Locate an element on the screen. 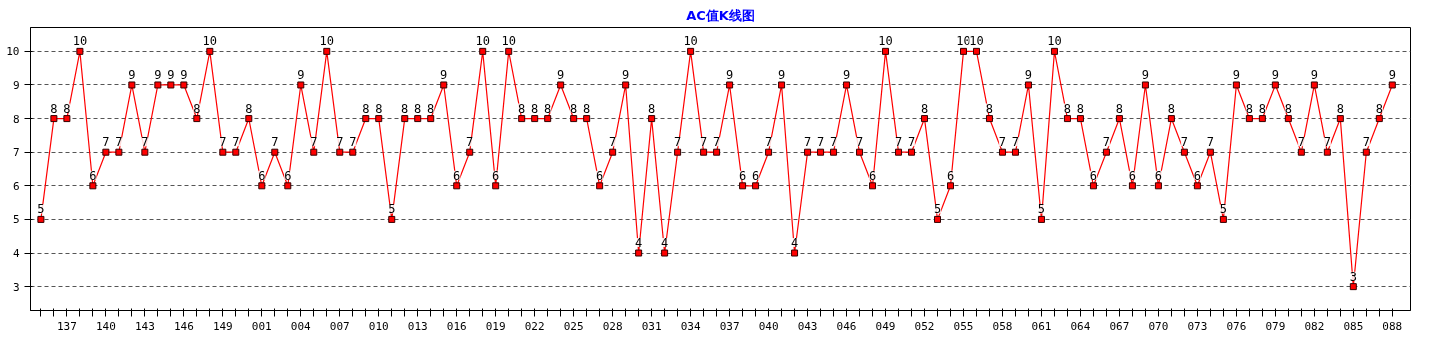 The width and height of the screenshot is (1440, 350). x-tick-label: 019 is located at coordinates (495, 326).